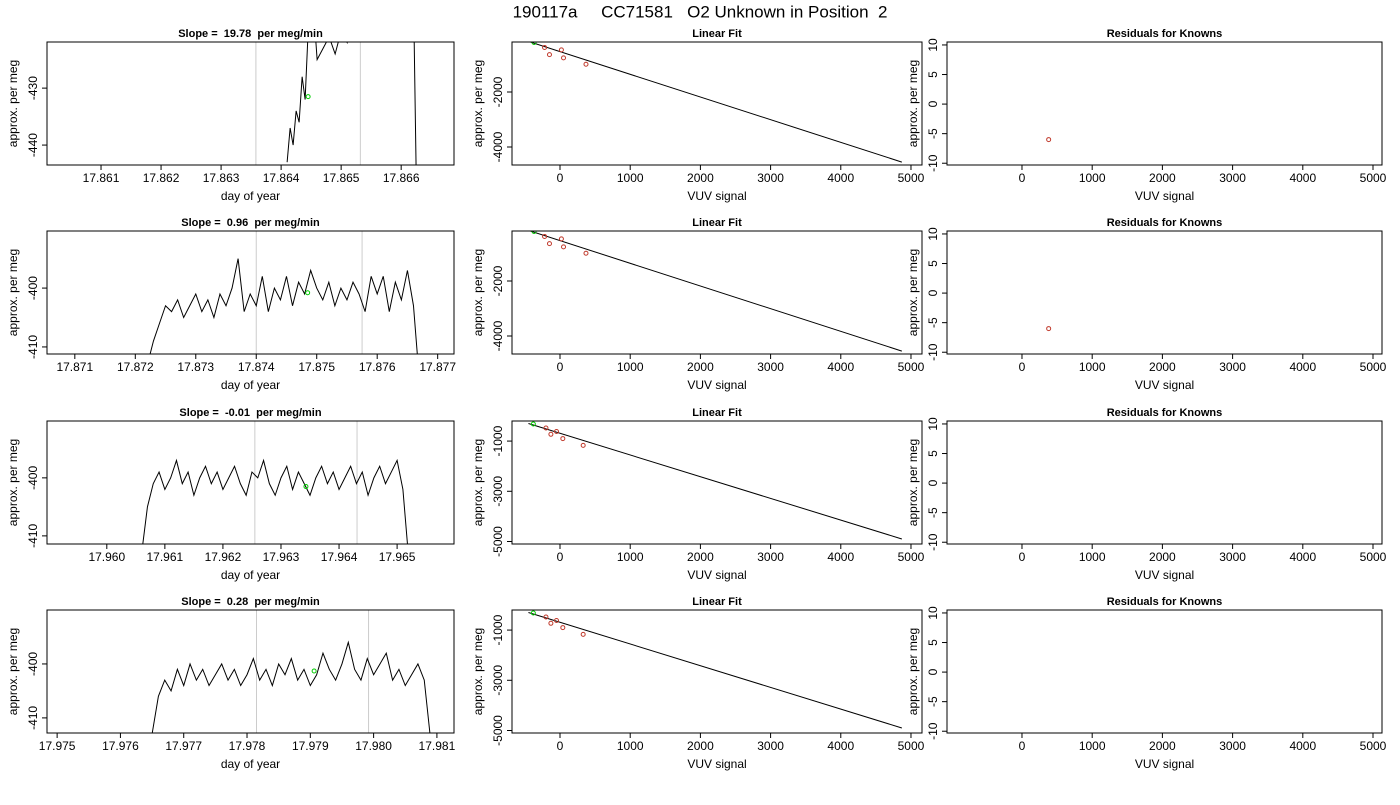 This screenshot has width=1400, height=805. What do you see at coordinates (250, 602) in the screenshot?
I see `panel-title: Slope = 0.28 per meg/min` at bounding box center [250, 602].